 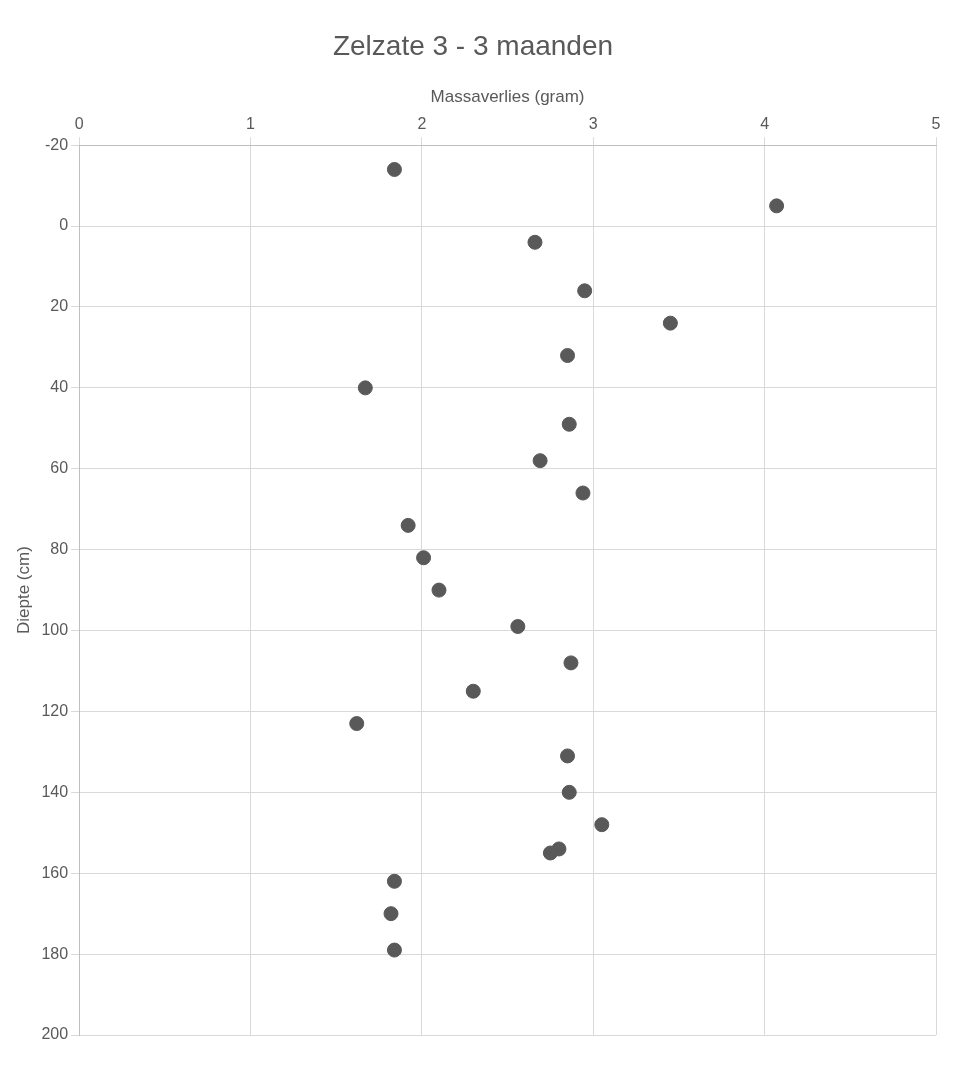 I want to click on x-tick-label: 0, so click(x=79, y=124).